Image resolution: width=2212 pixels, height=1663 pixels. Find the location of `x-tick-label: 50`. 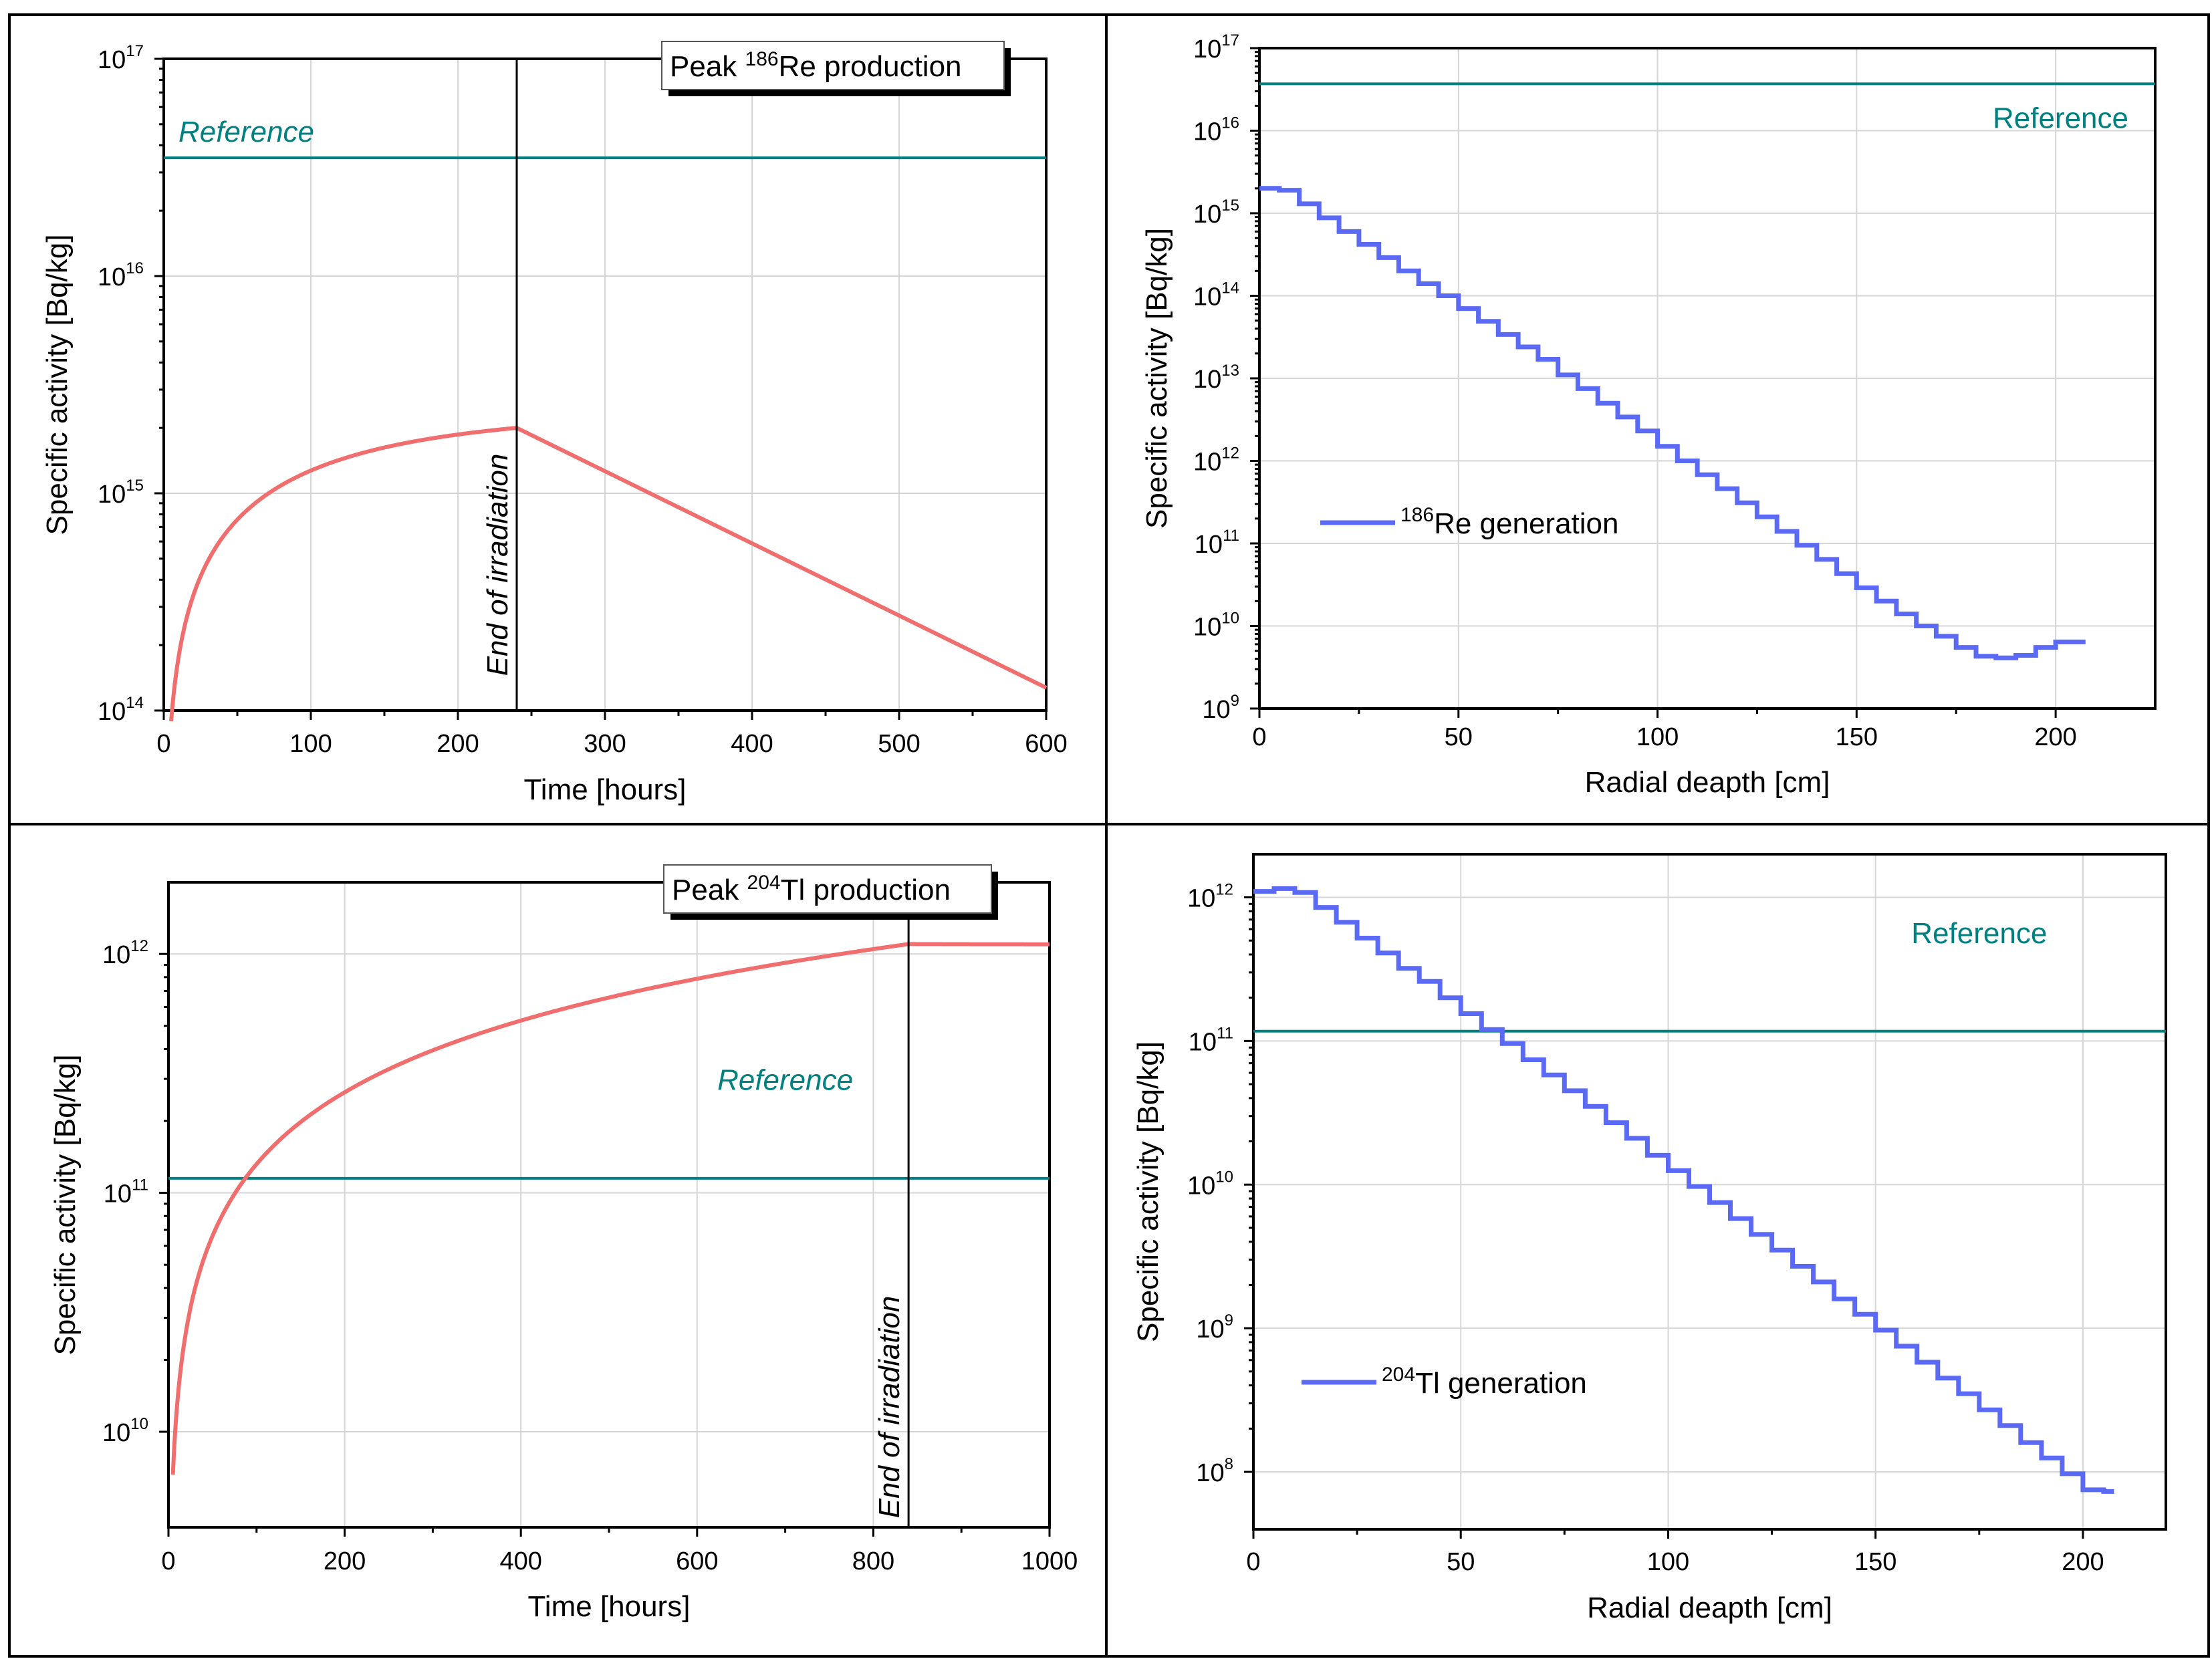

x-tick-label: 50 is located at coordinates (1461, 1562).